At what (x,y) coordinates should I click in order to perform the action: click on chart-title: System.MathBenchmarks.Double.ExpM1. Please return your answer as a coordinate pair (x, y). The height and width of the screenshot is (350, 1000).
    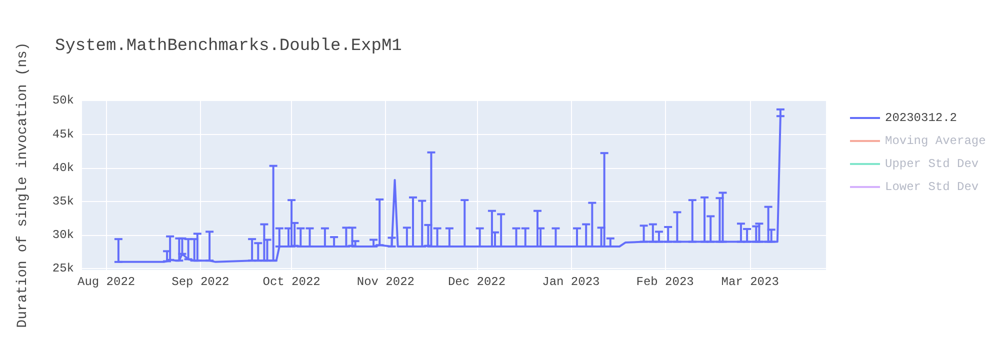
    Looking at the image, I should click on (228, 46).